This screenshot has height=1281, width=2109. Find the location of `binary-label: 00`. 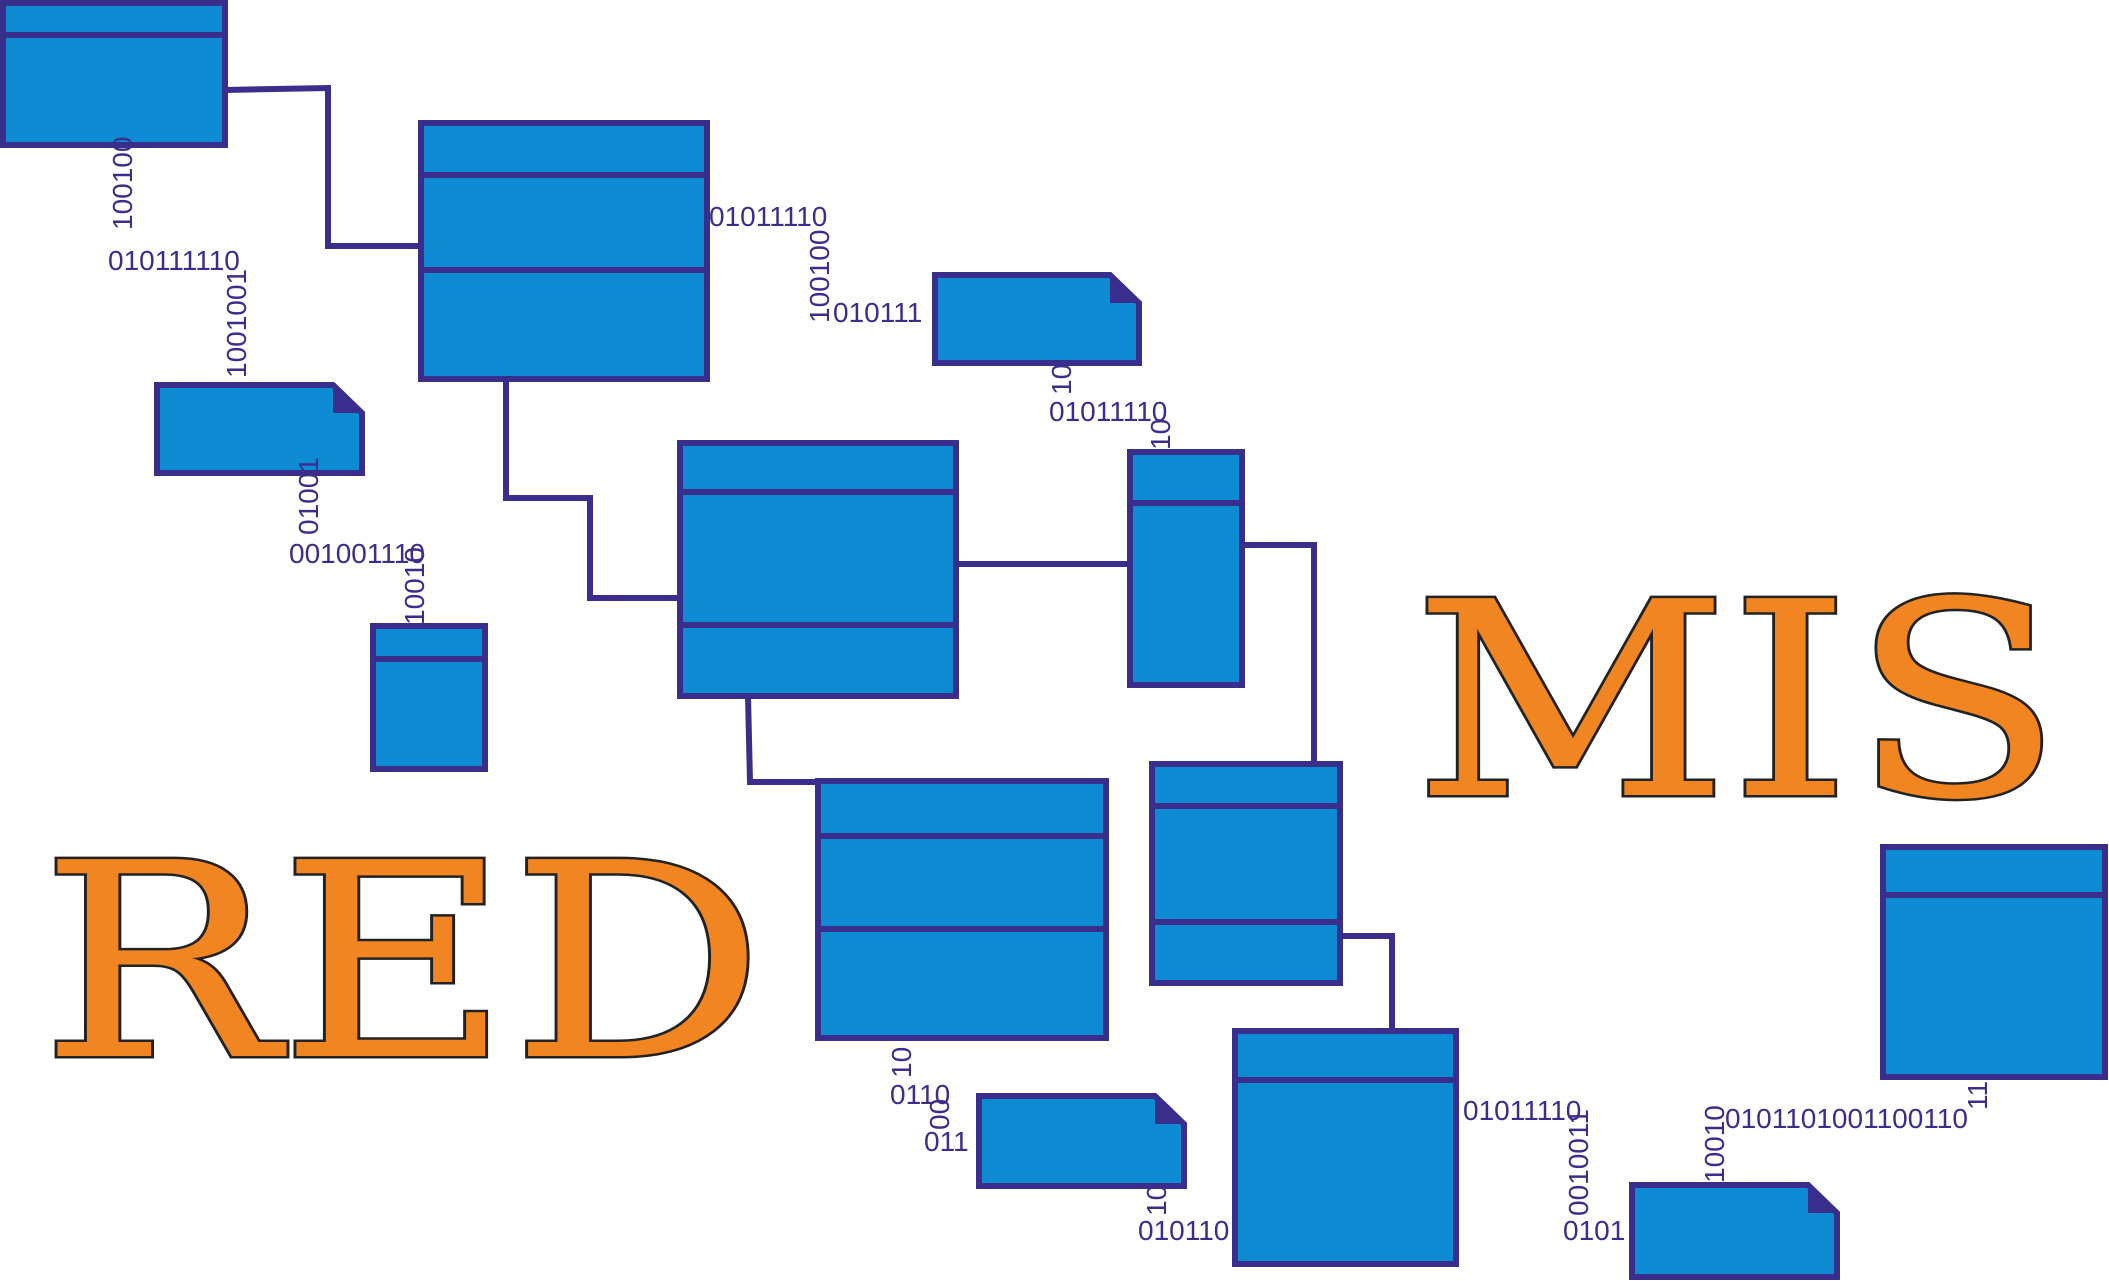

binary-label: 00 is located at coordinates (939, 1114).